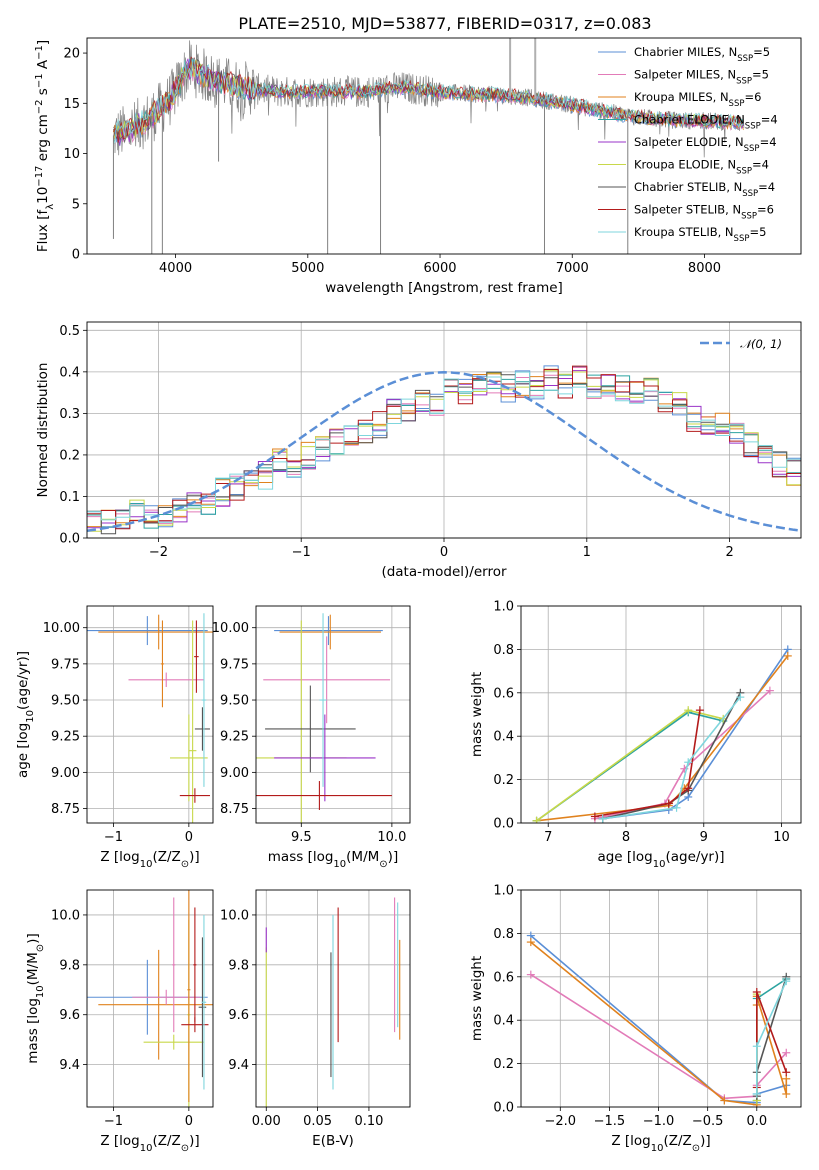  What do you see at coordinates (71, 54) in the screenshot?
I see `y-tick-label: 20` at bounding box center [71, 54].